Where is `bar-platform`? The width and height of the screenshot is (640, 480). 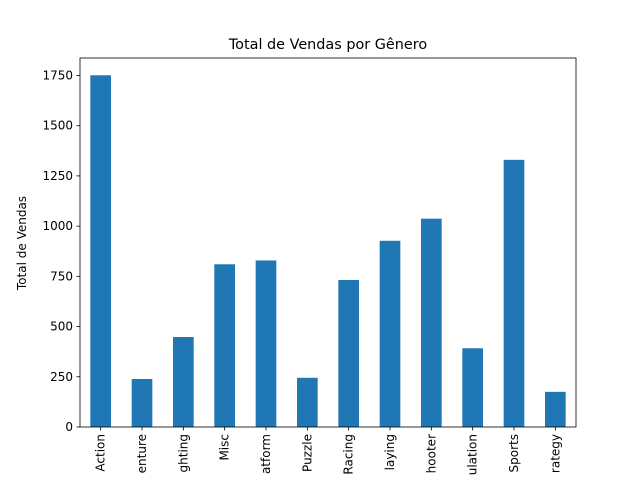
bar-platform is located at coordinates (266, 343).